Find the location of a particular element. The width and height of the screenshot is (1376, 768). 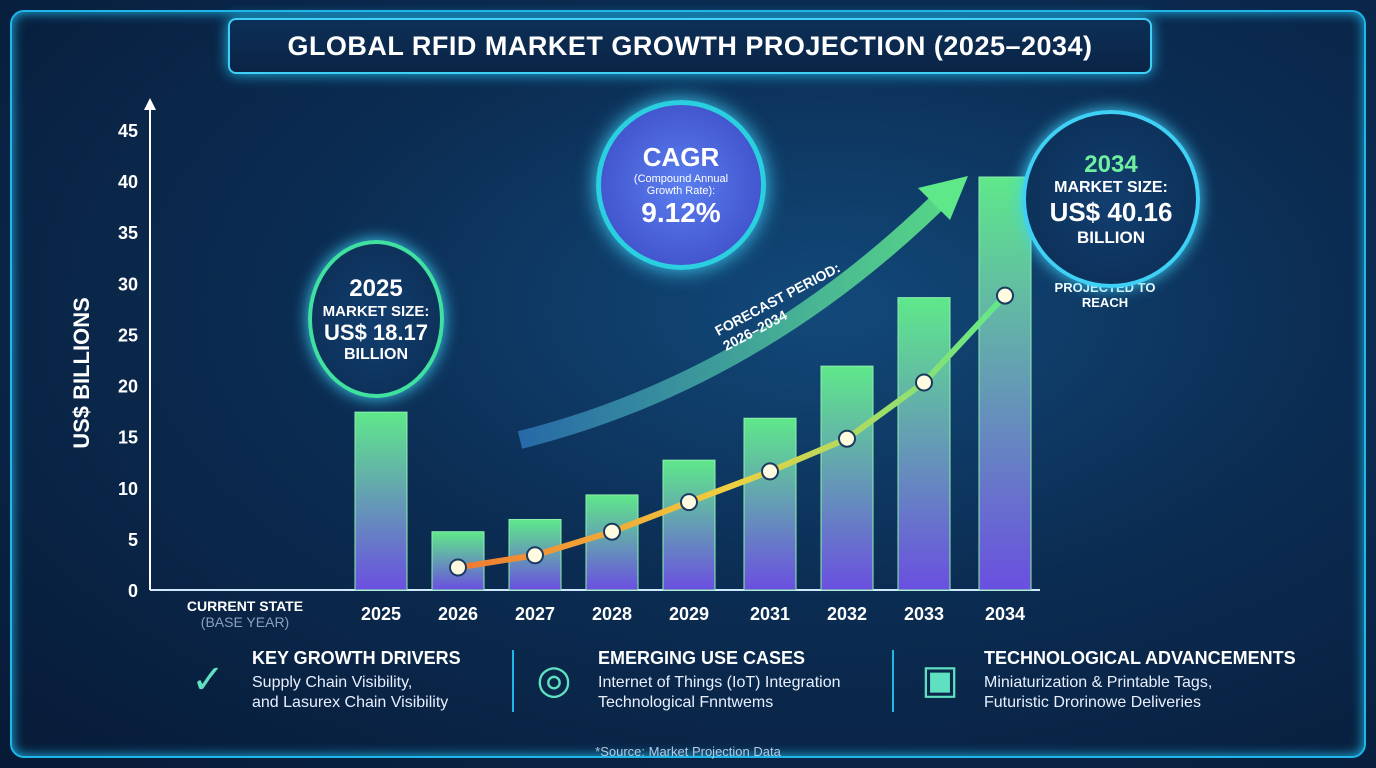

bar-2034 is located at coordinates (1005, 383).